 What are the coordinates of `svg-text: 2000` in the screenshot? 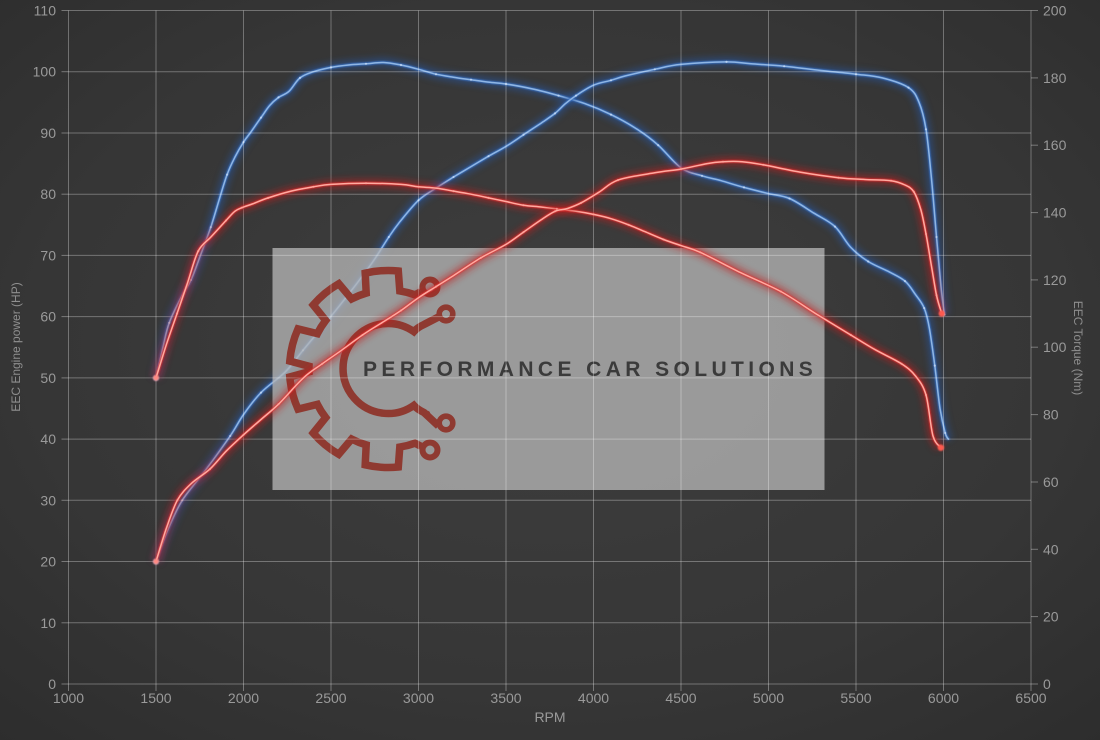 It's located at (243, 698).